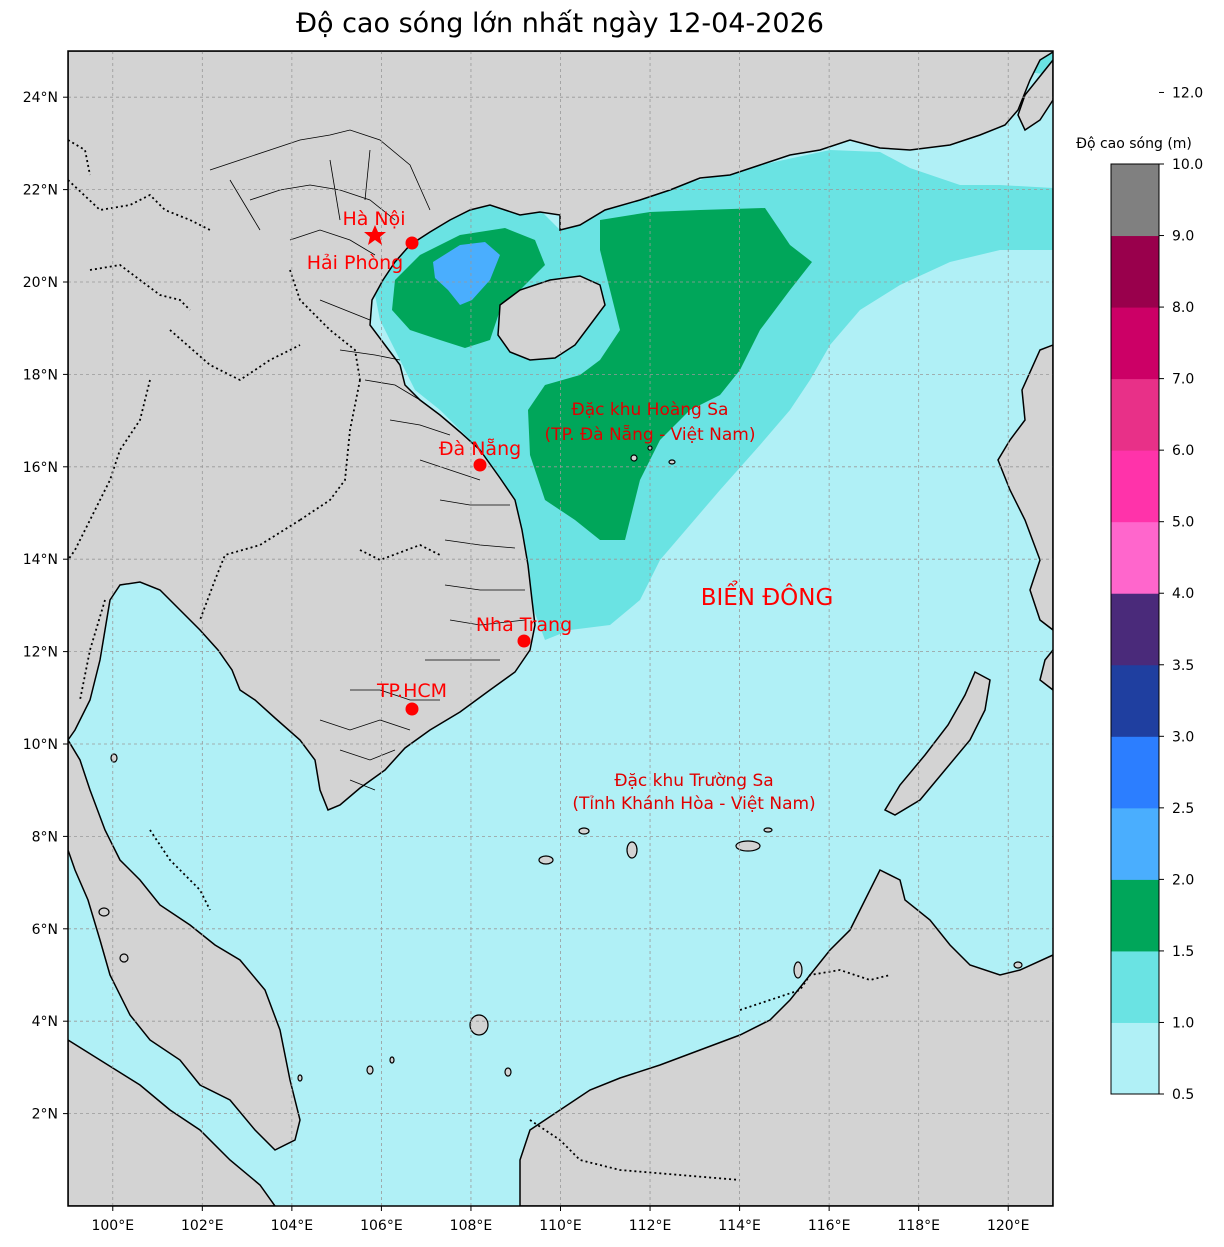  I want to click on colorbar-tick-label: 5.0, so click(1183, 523).